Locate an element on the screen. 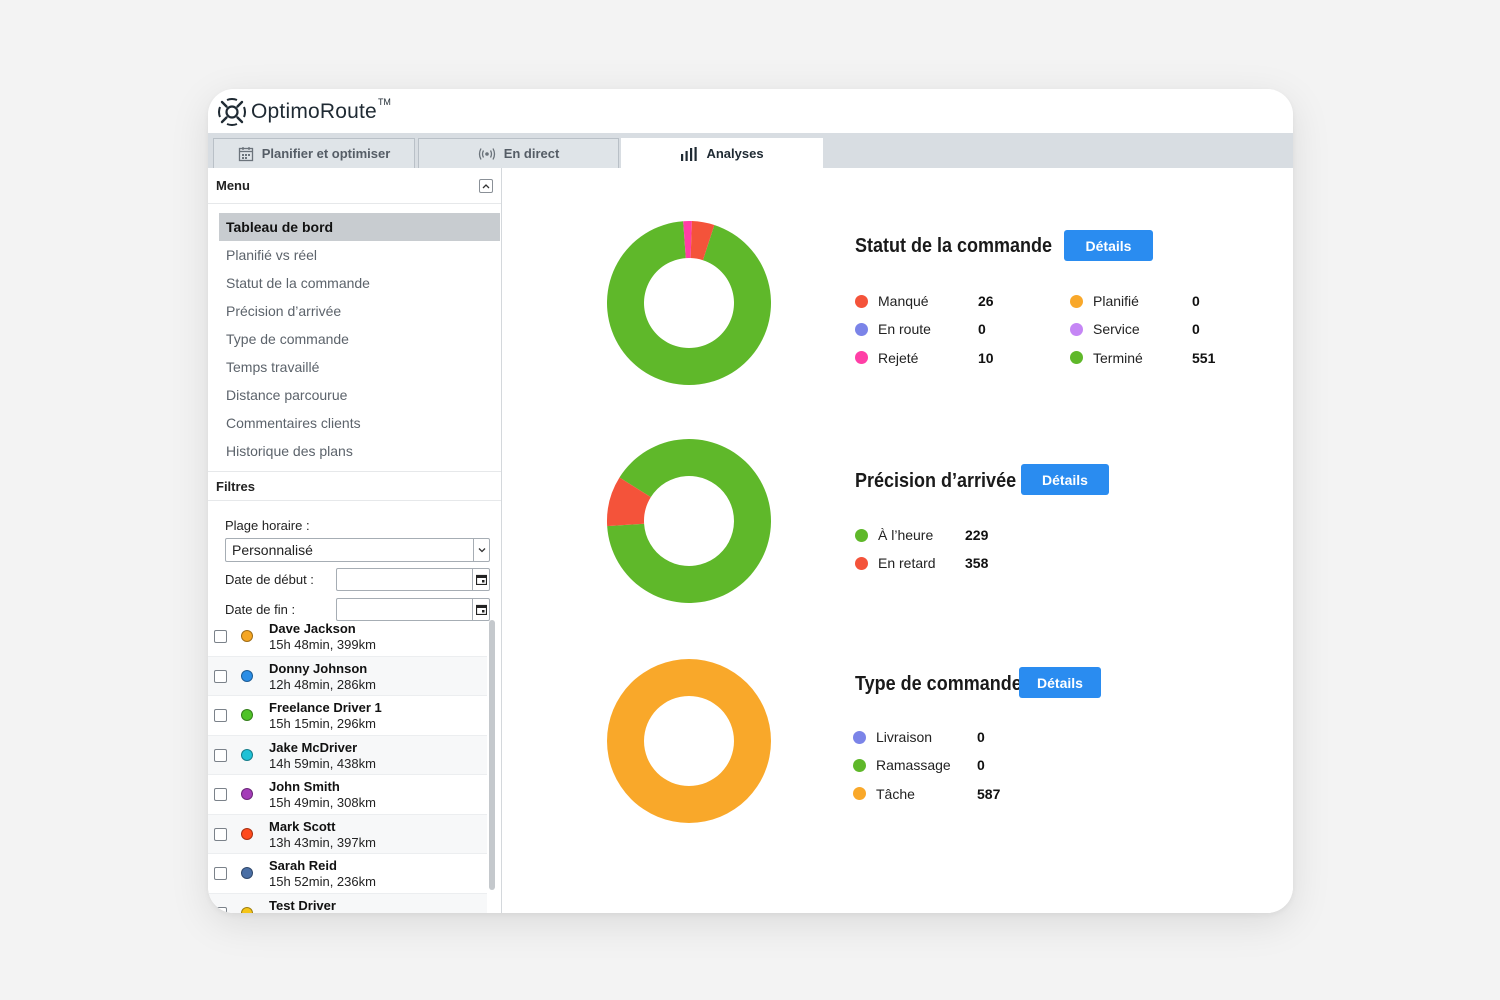 This screenshot has height=1000, width=1500. collapse-menu-button is located at coordinates (486, 185).